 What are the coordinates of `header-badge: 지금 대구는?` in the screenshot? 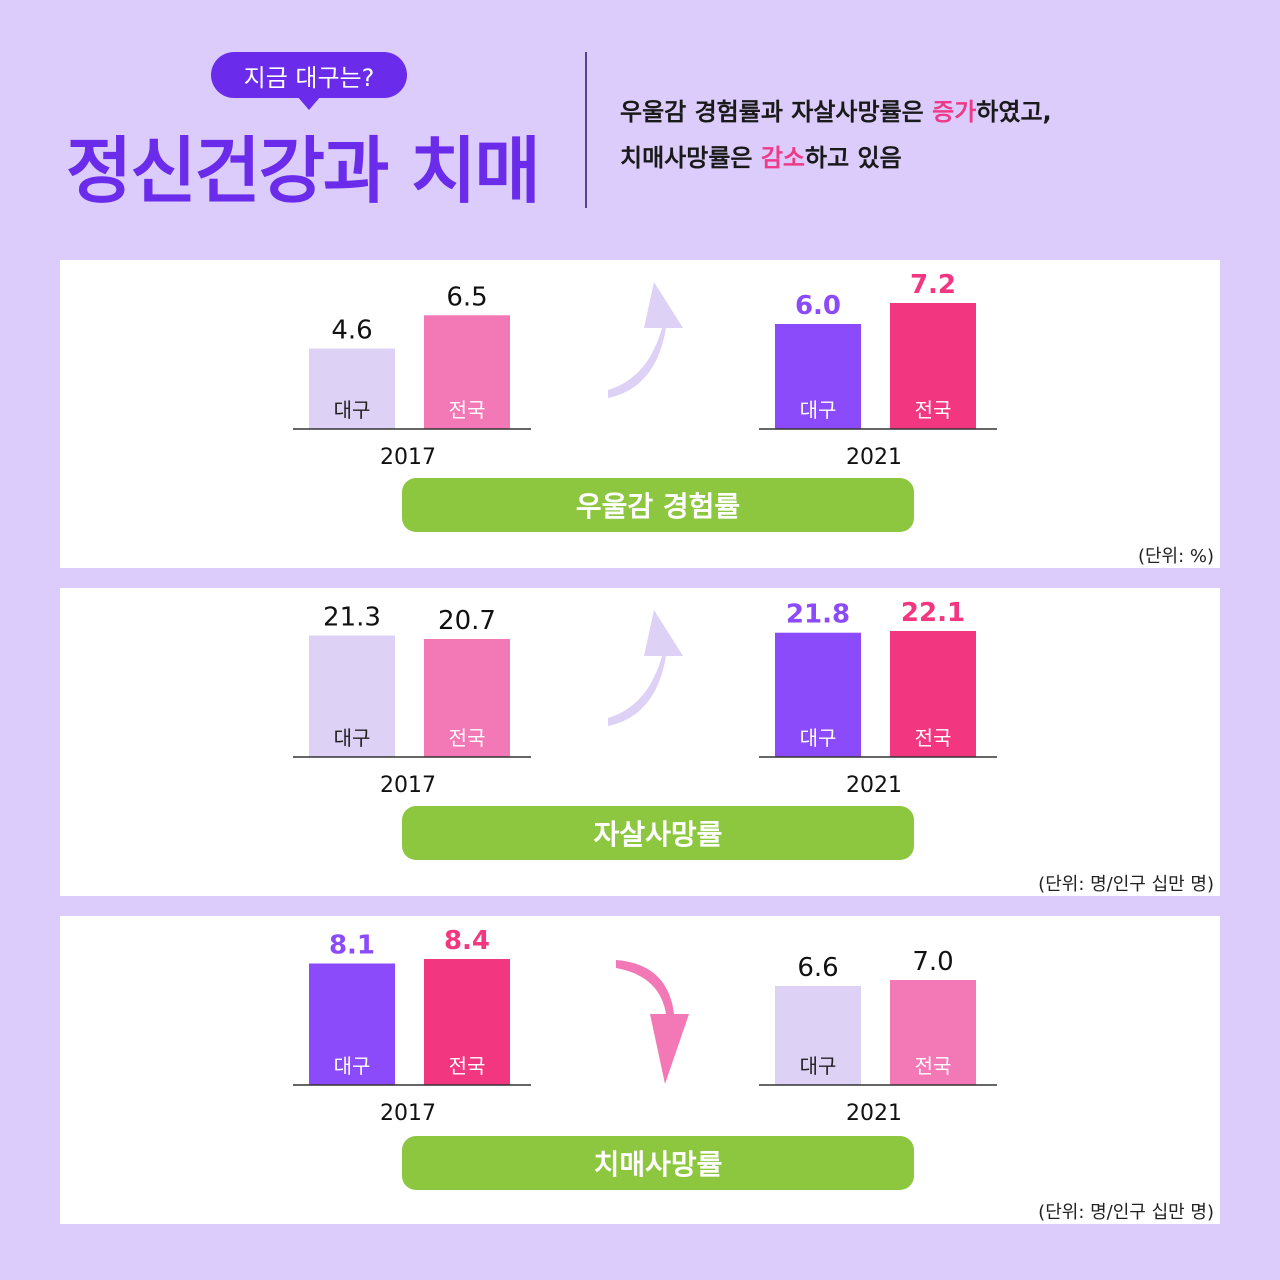 It's located at (309, 75).